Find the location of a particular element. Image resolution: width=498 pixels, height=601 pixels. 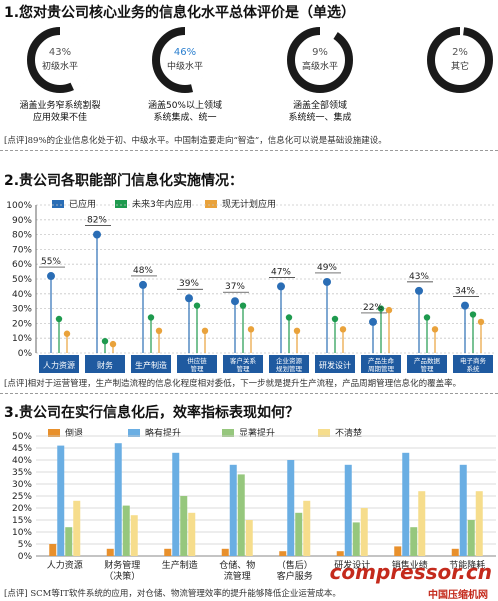

y-tick-label: 80% is located at coordinates (22, 236).